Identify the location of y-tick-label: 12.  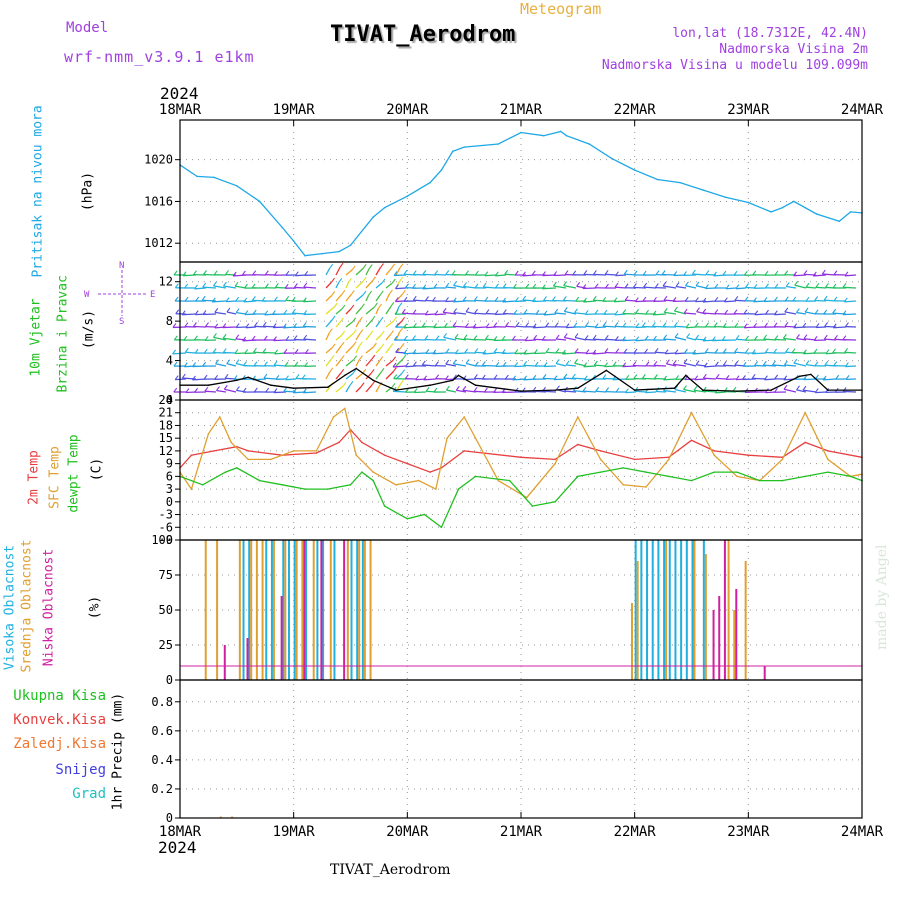
(166, 282).